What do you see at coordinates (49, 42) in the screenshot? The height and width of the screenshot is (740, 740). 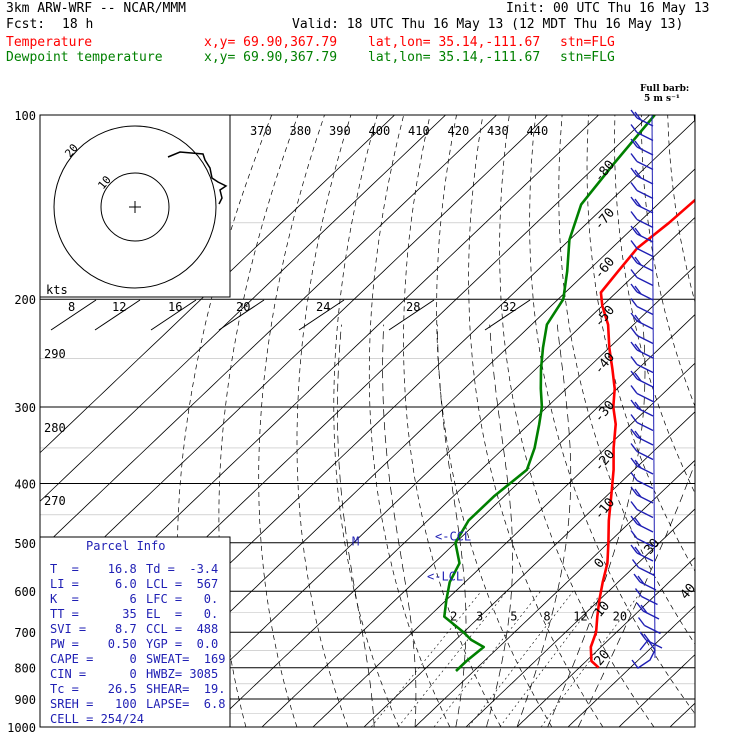 I see `legend-temperature-name: Temperature` at bounding box center [49, 42].